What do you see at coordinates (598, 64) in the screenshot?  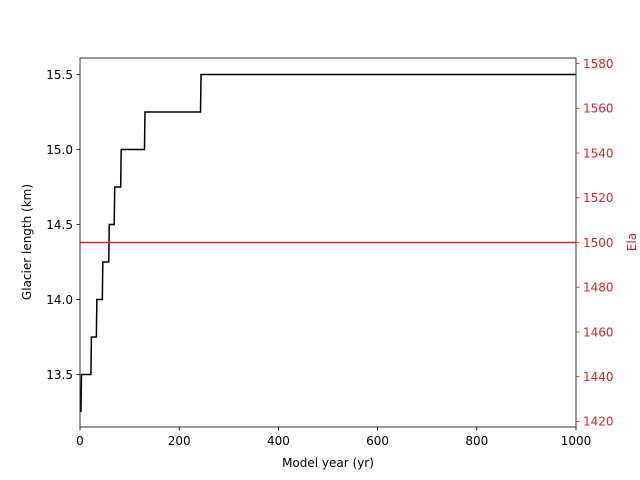 I see `right-y-tick-label: 1580` at bounding box center [598, 64].